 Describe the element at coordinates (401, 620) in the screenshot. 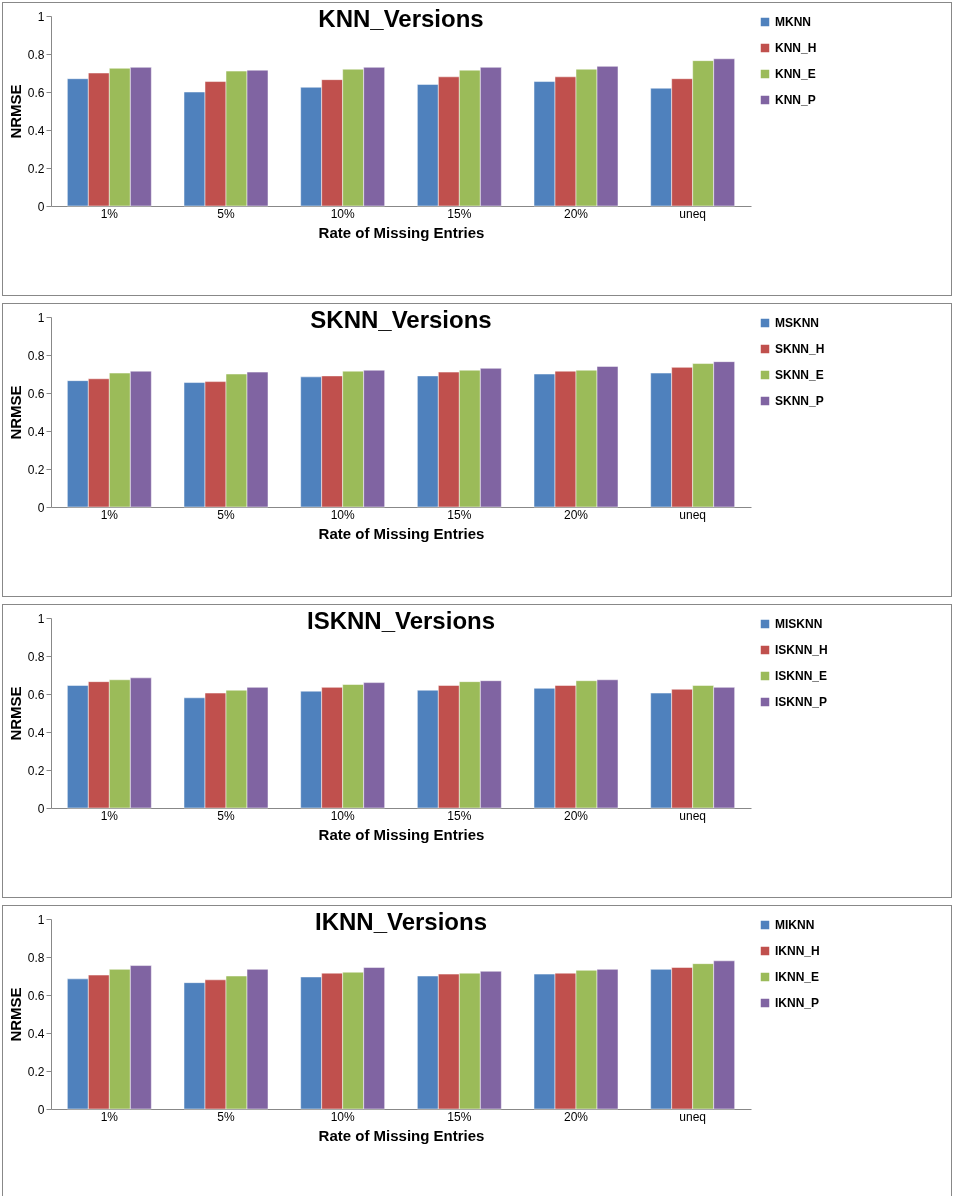

I see `chart-title: ISKNN_Versions` at that location.